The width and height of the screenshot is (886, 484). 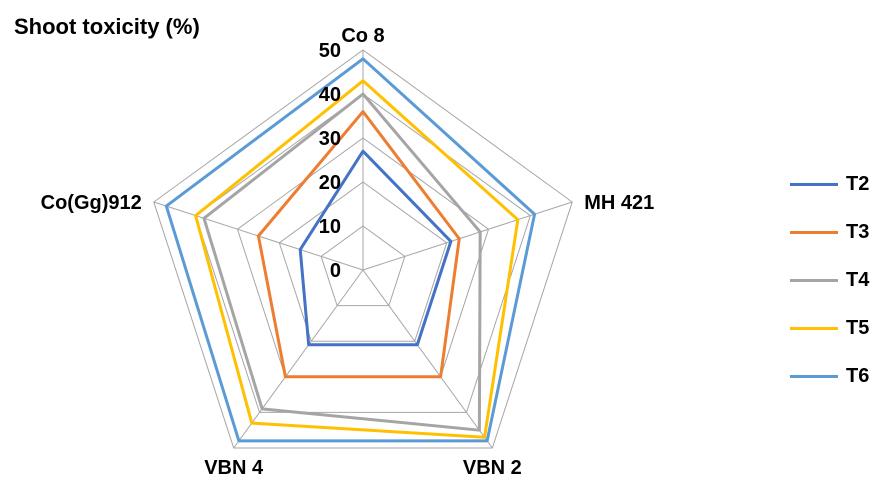 What do you see at coordinates (330, 95) in the screenshot?
I see `tick-label: 40` at bounding box center [330, 95].